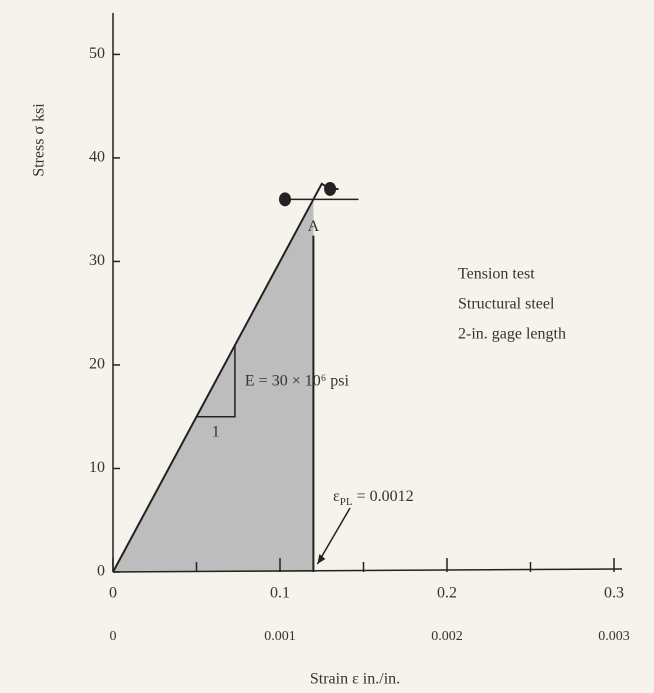 This screenshot has width=654, height=693. Describe the element at coordinates (97, 467) in the screenshot. I see `y-tick-label: 10` at that location.